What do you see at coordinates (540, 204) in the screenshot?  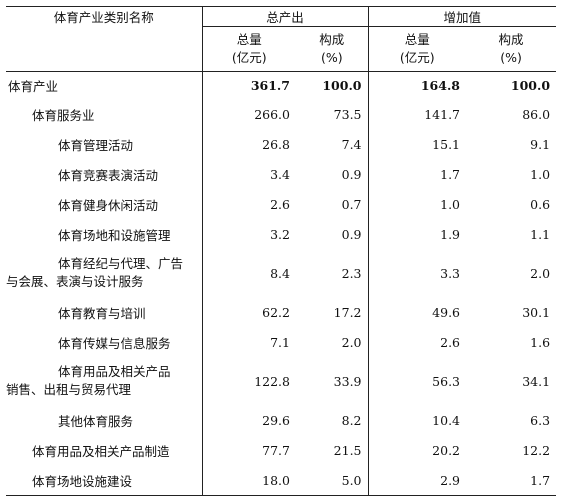 I see `cell-added-share: 0.6` at bounding box center [540, 204].